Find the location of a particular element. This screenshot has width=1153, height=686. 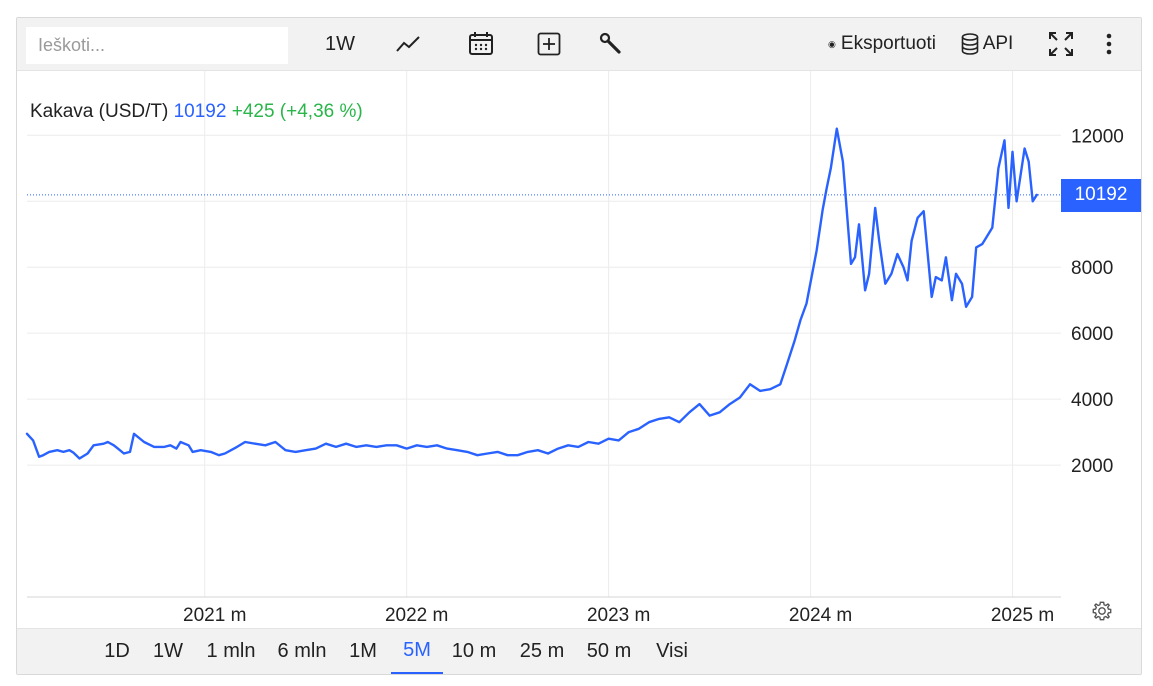

interval-label: 1W is located at coordinates (340, 43).